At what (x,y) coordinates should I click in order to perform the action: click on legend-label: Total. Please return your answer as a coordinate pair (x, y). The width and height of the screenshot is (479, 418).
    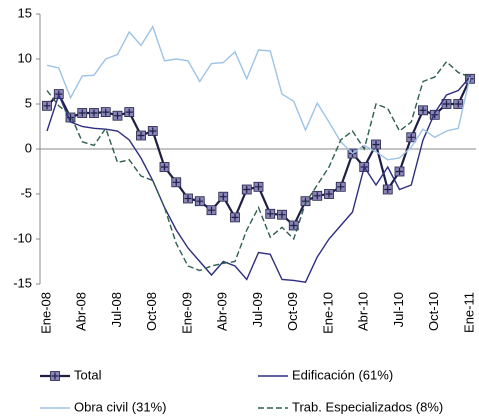
    Looking at the image, I should click on (88, 374).